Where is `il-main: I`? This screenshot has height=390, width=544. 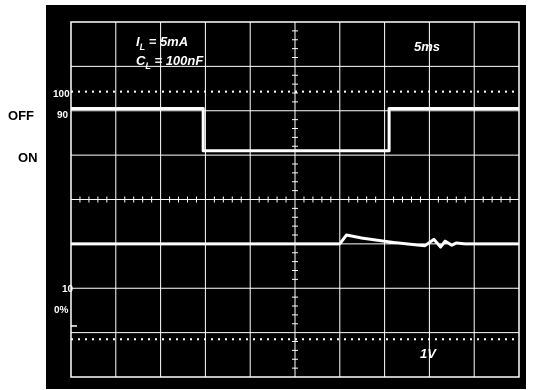 il-main: I is located at coordinates (138, 41).